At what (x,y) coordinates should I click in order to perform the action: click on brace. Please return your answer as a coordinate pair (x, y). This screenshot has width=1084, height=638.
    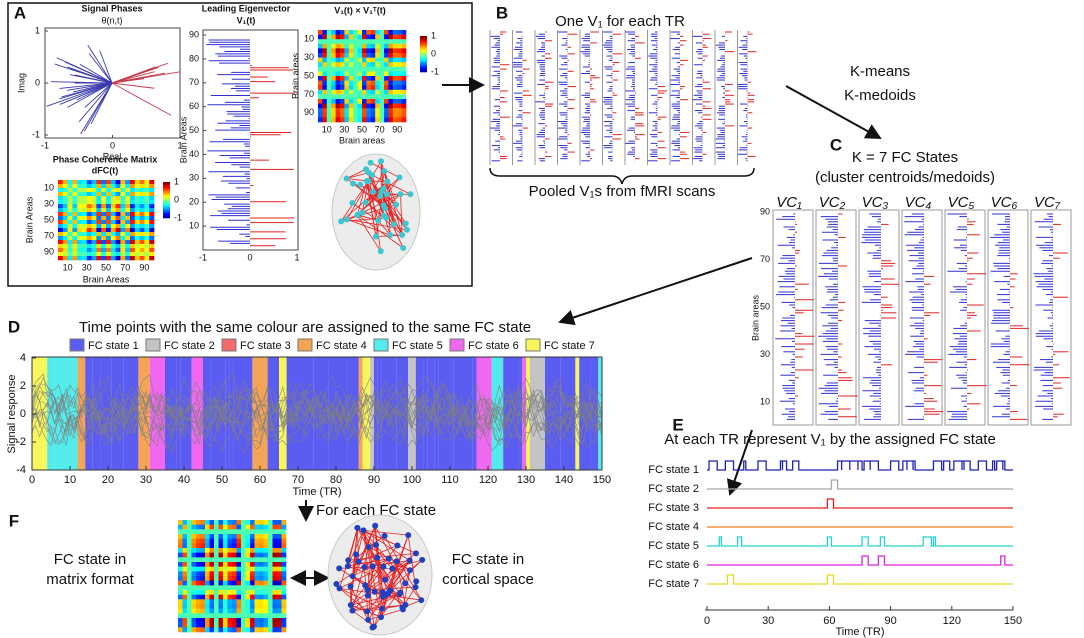
    Looking at the image, I should click on (622, 176).